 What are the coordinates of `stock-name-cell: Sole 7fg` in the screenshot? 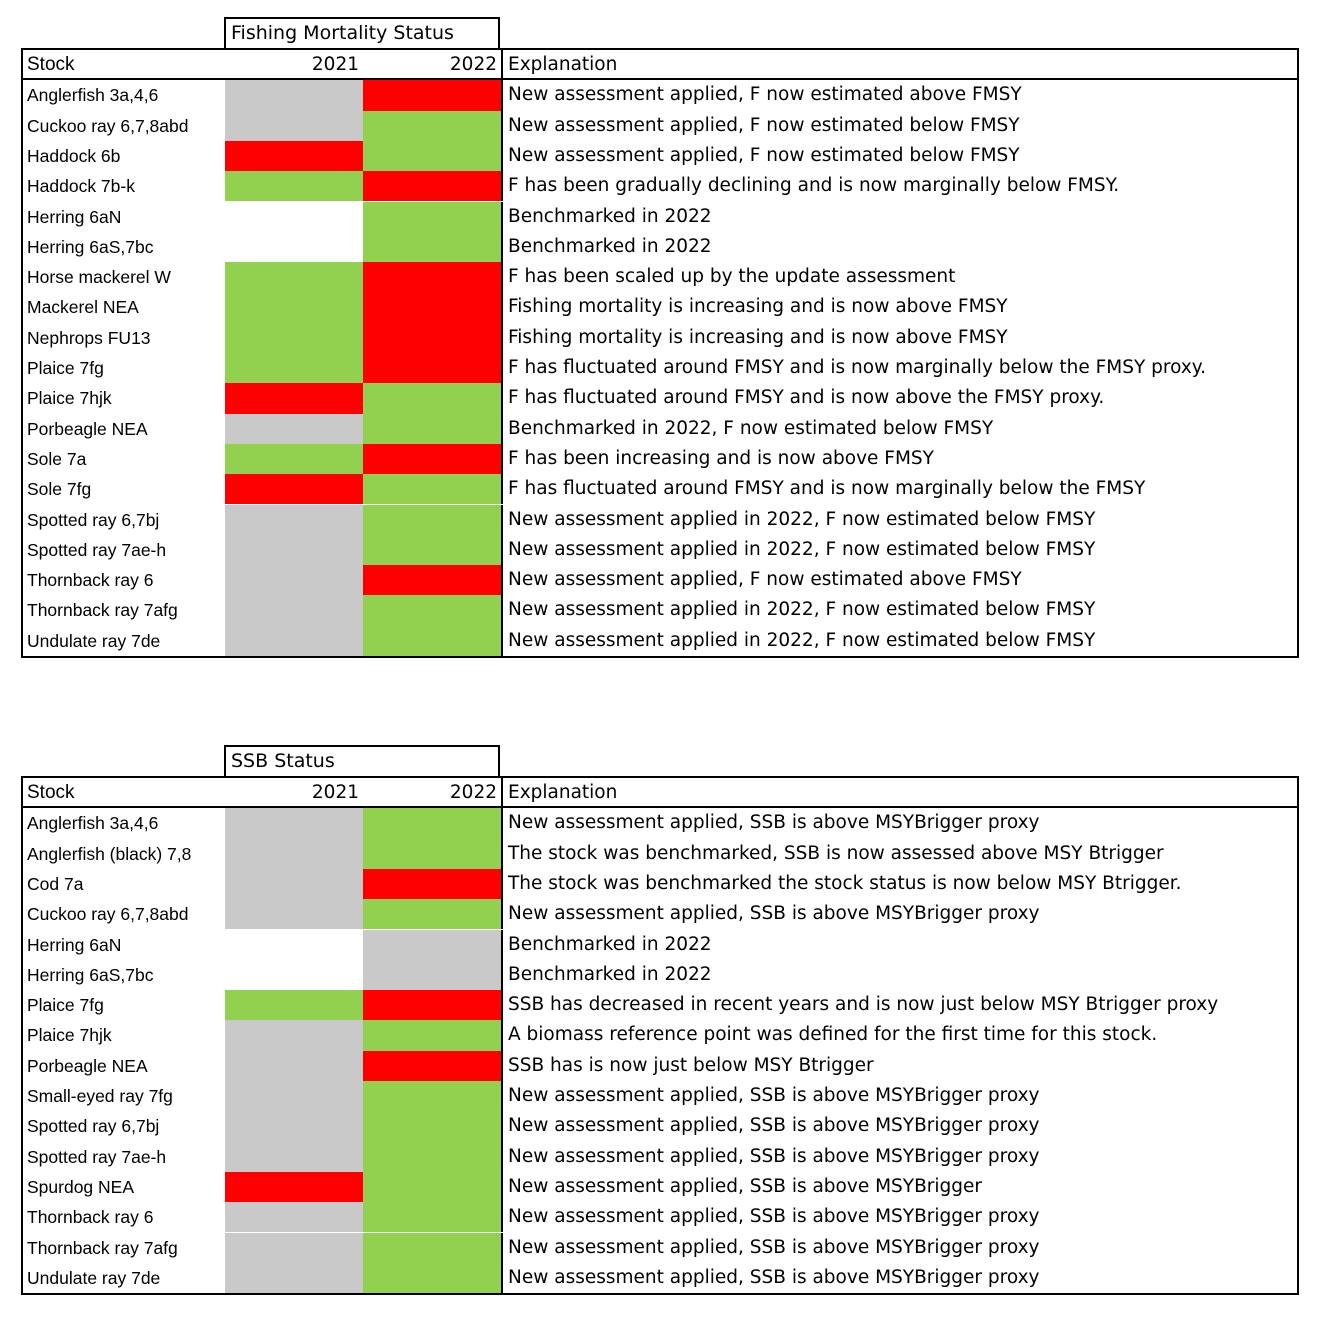 It's located at (59, 489).